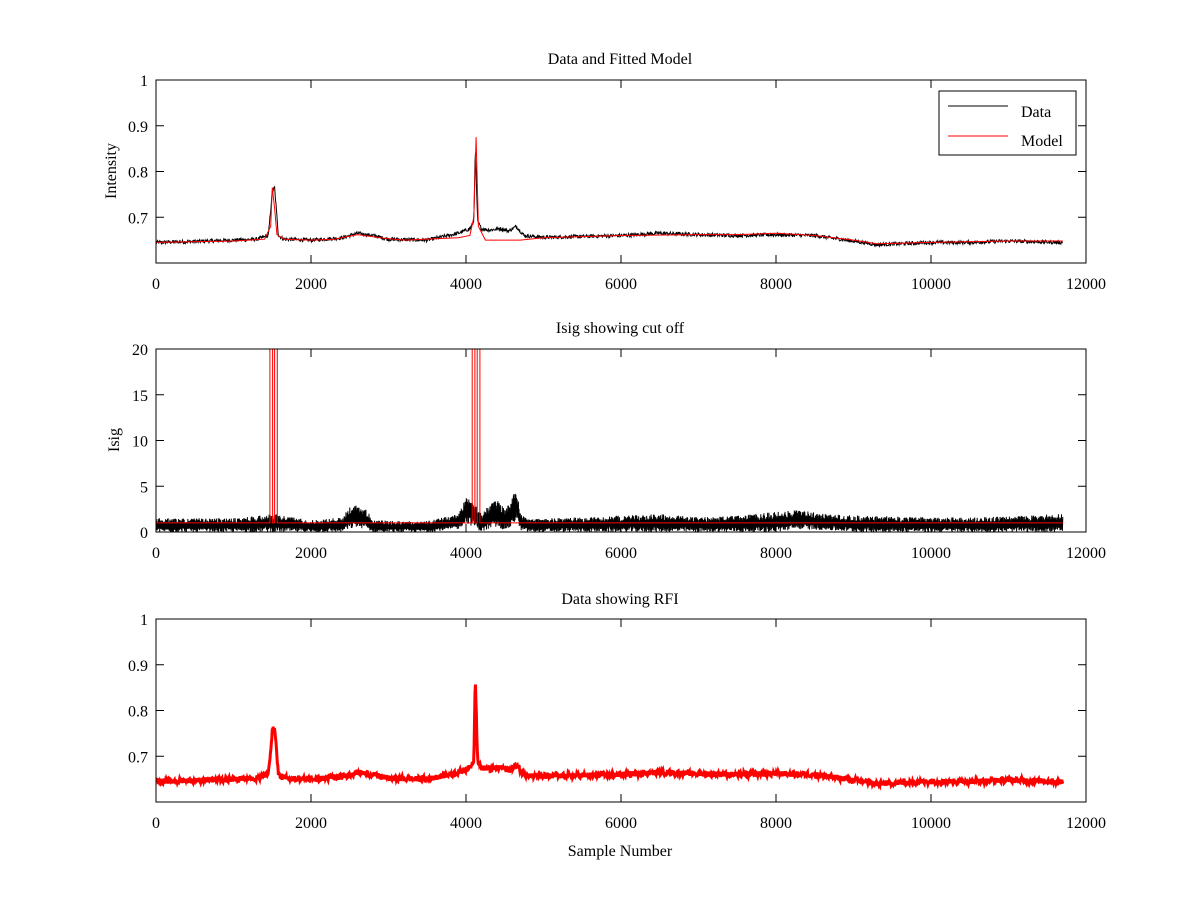 This screenshot has width=1200, height=900. I want to click on legend-label-data: Data, so click(1036, 112).